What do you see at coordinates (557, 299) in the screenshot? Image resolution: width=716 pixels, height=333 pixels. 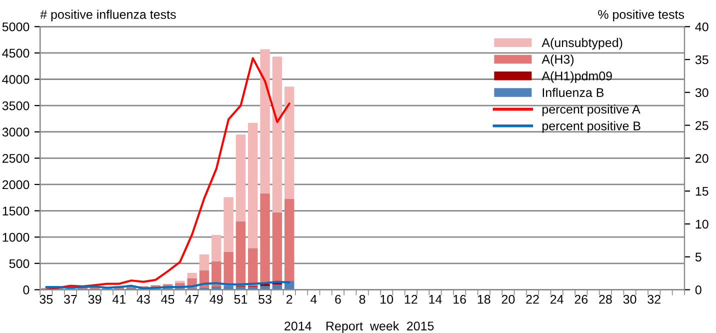 I see `x-tick-label: 24` at bounding box center [557, 299].